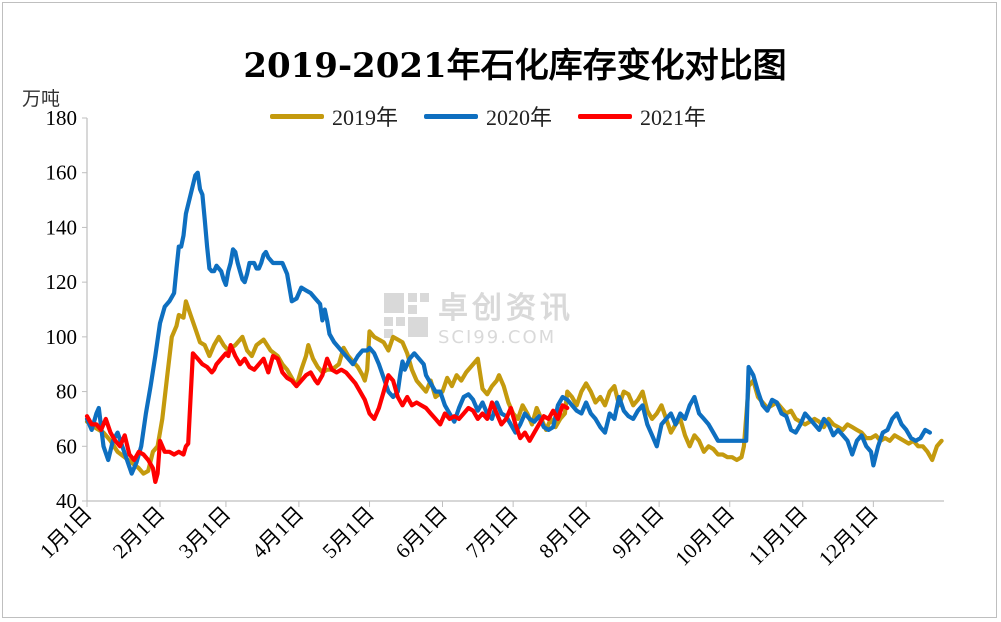 The height and width of the screenshot is (622, 1001). Describe the element at coordinates (704, 536) in the screenshot. I see `x-tick-label: 10月1日` at that location.